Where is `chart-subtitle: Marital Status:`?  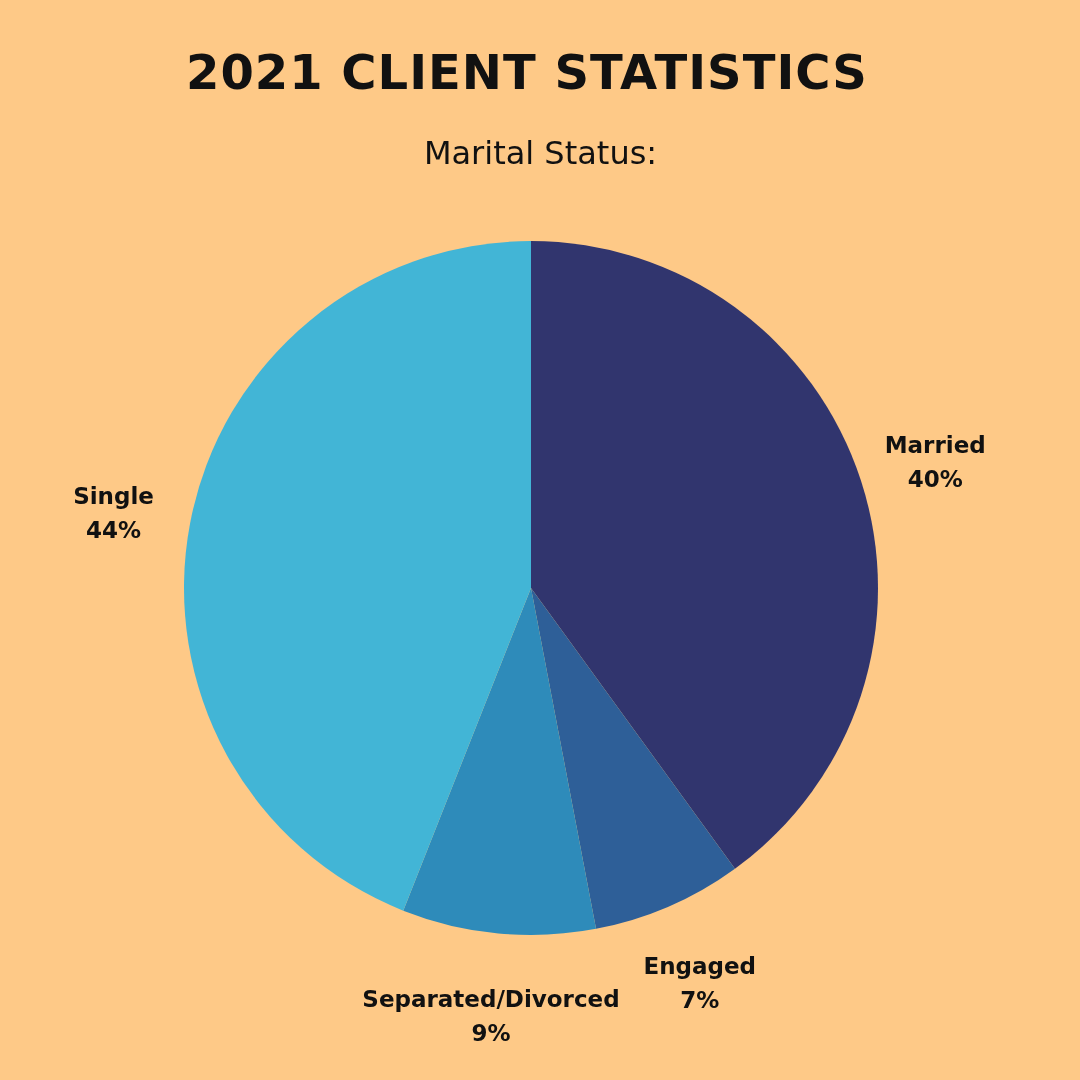
chart-subtitle: Marital Status: is located at coordinates (540, 153).